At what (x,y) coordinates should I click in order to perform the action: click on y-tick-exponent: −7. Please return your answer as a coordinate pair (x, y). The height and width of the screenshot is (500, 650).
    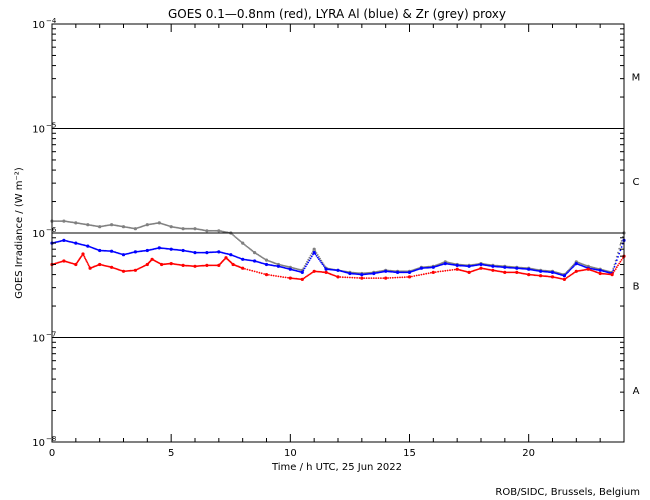
    Looking at the image, I should click on (51, 335).